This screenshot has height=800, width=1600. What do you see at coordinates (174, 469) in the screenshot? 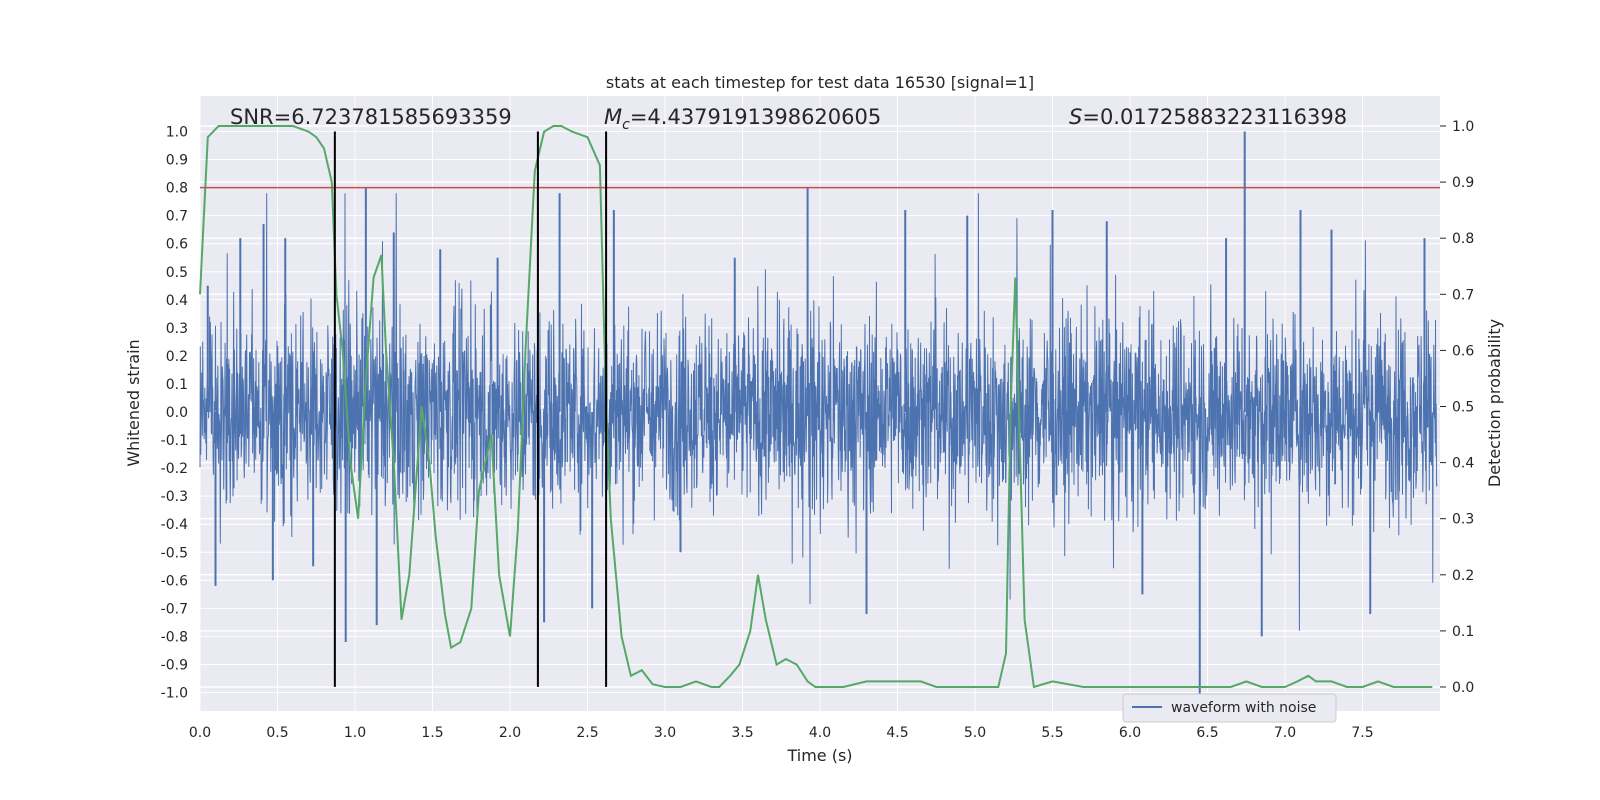
I see `y-tick-label: -0.2` at bounding box center [174, 469].